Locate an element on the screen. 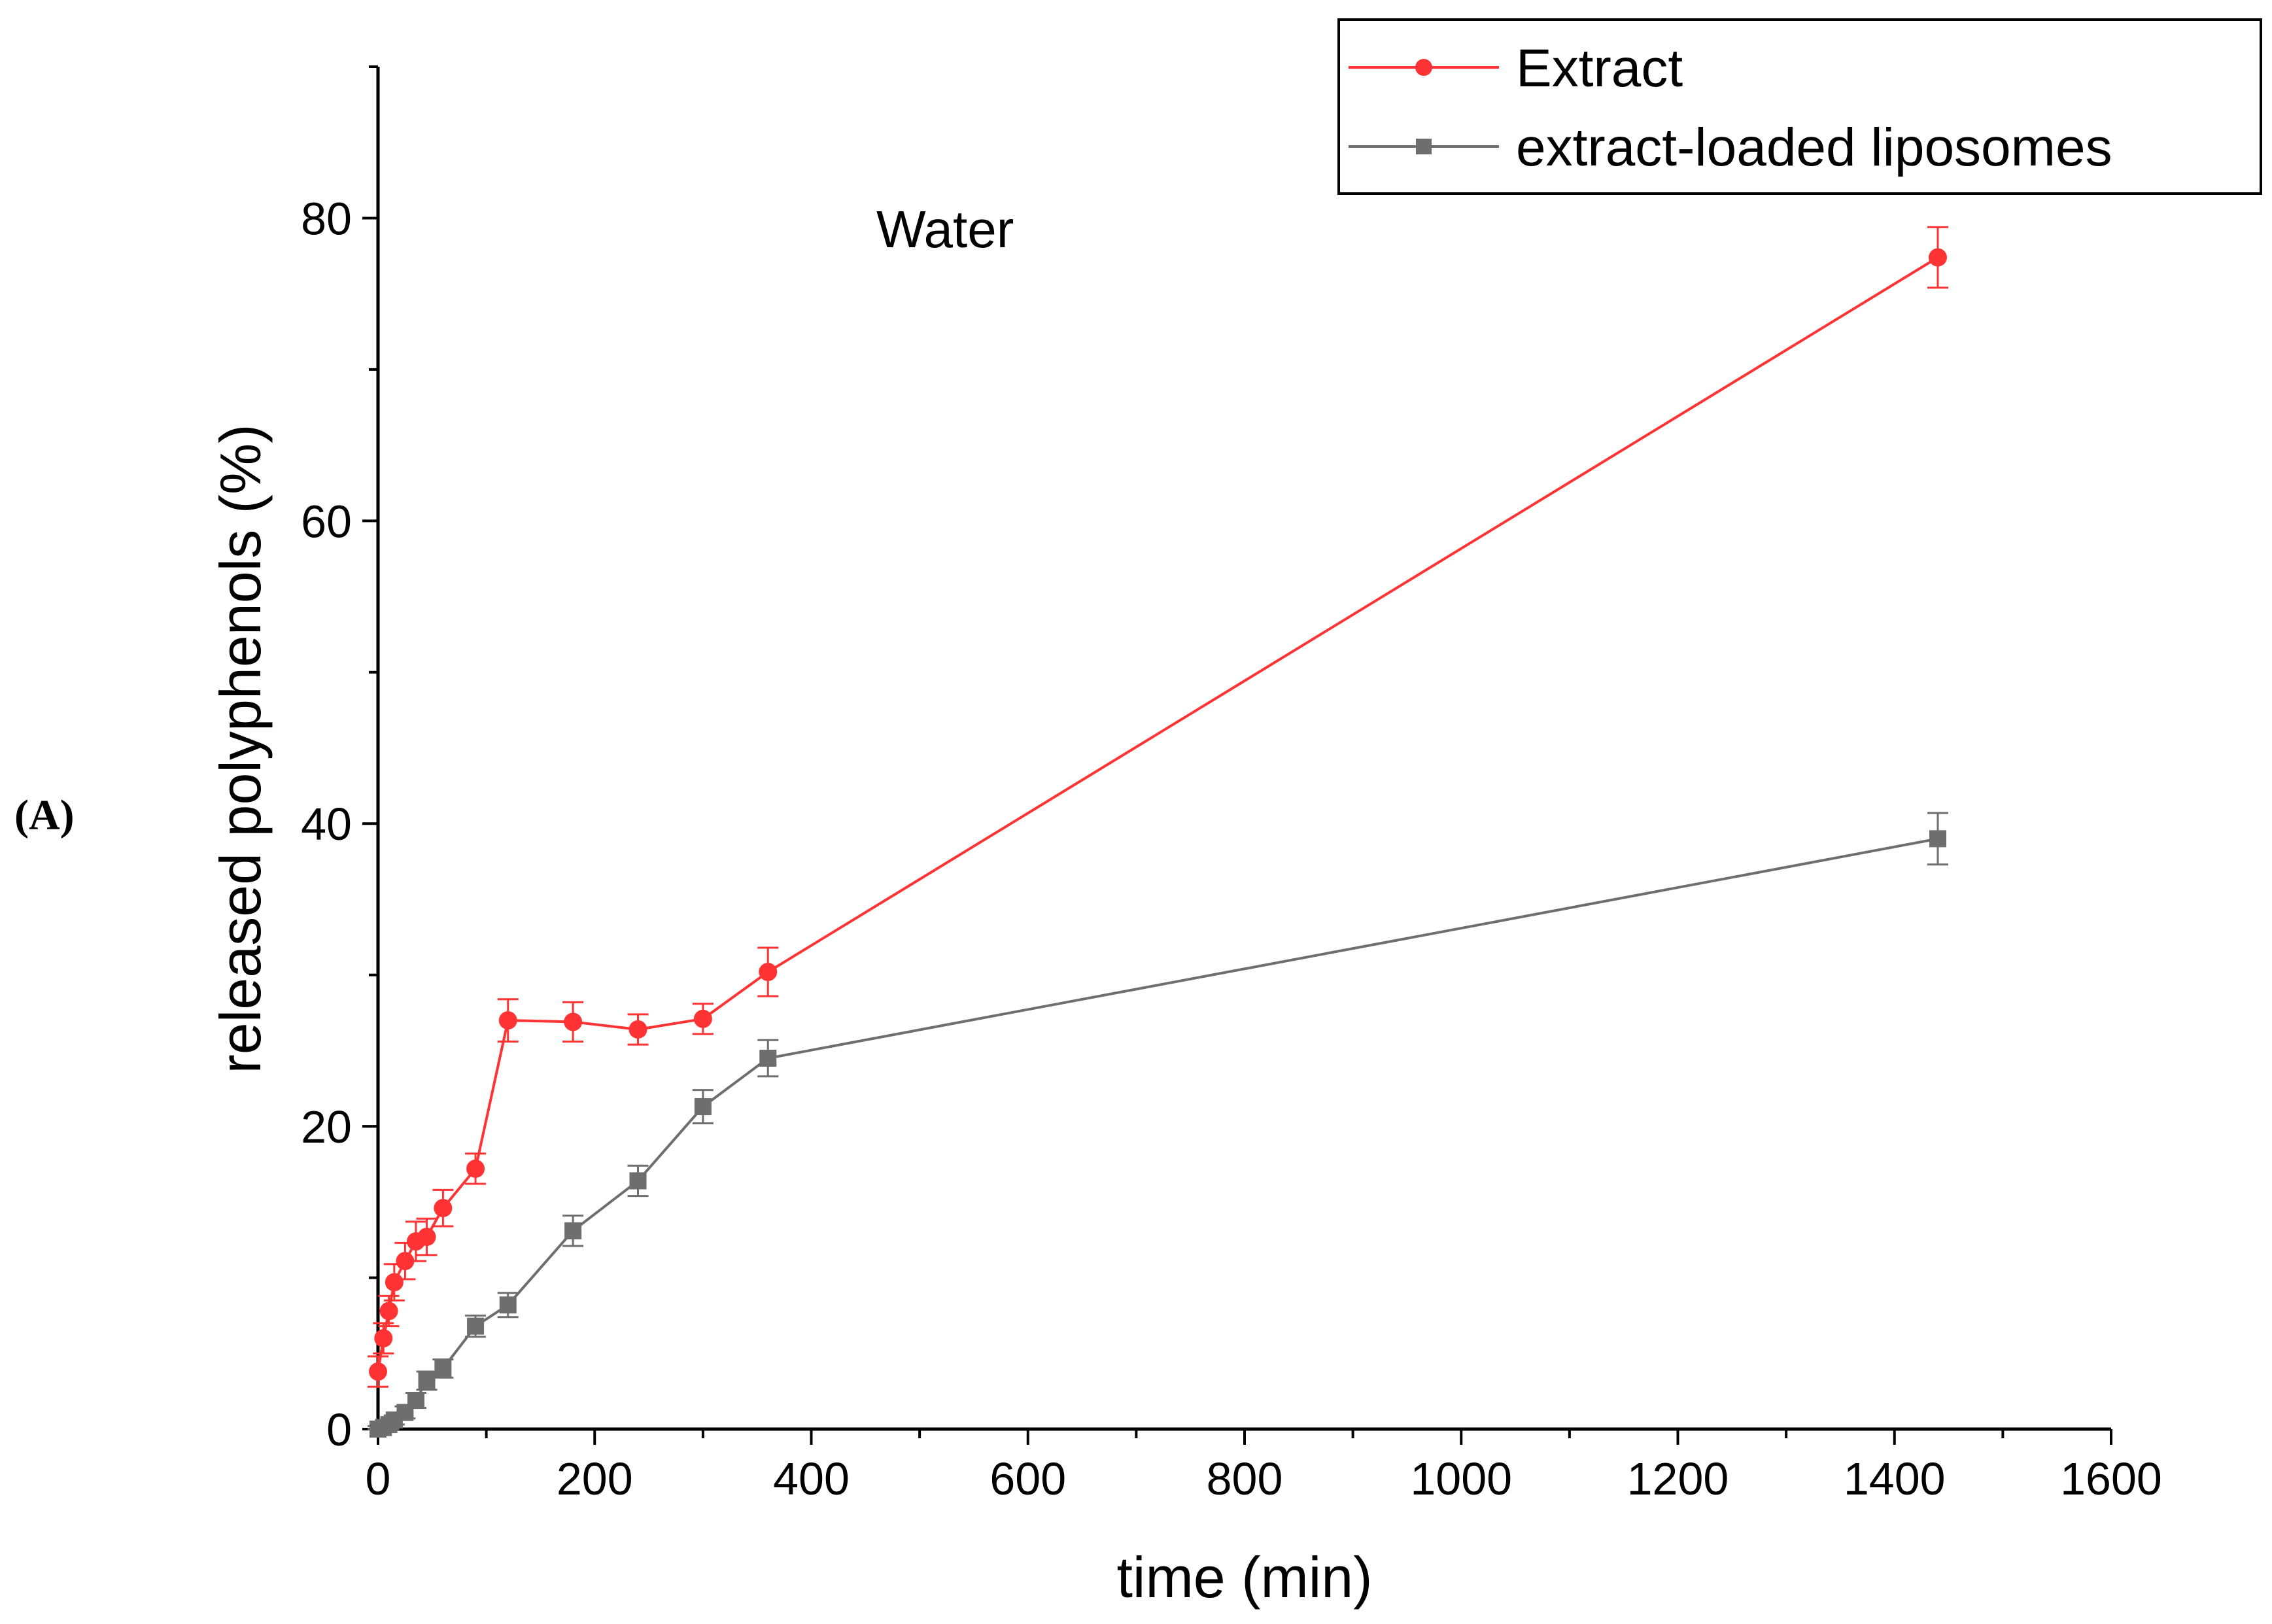  y-ticks: 0 20 40 60 80 is located at coordinates (340, 760).